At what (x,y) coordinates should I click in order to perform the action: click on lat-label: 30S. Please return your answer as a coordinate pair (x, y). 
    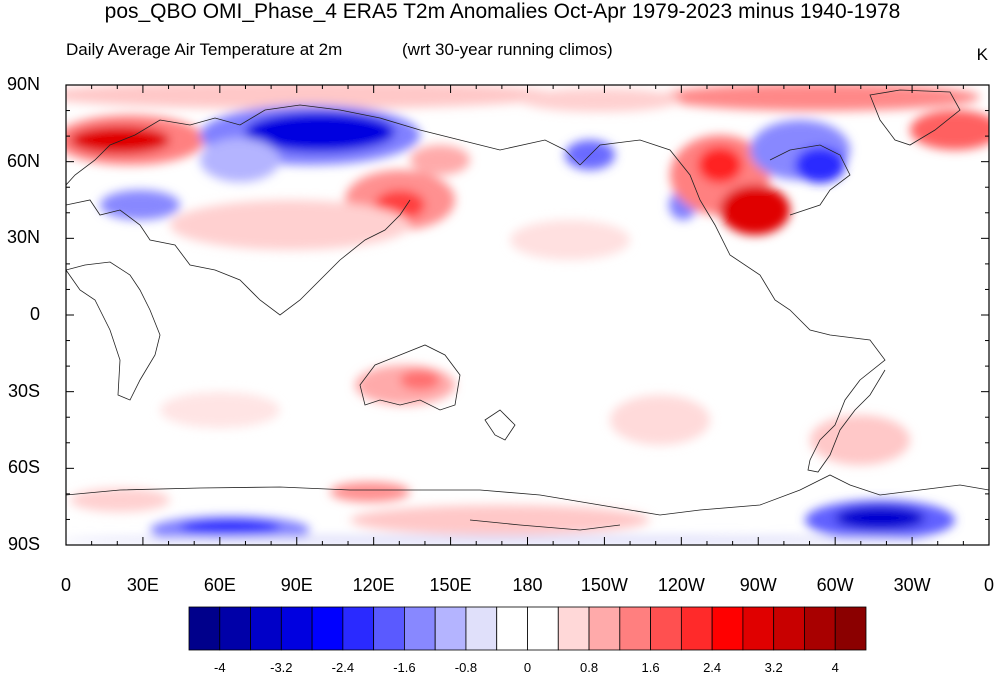
    Looking at the image, I should click on (23, 390).